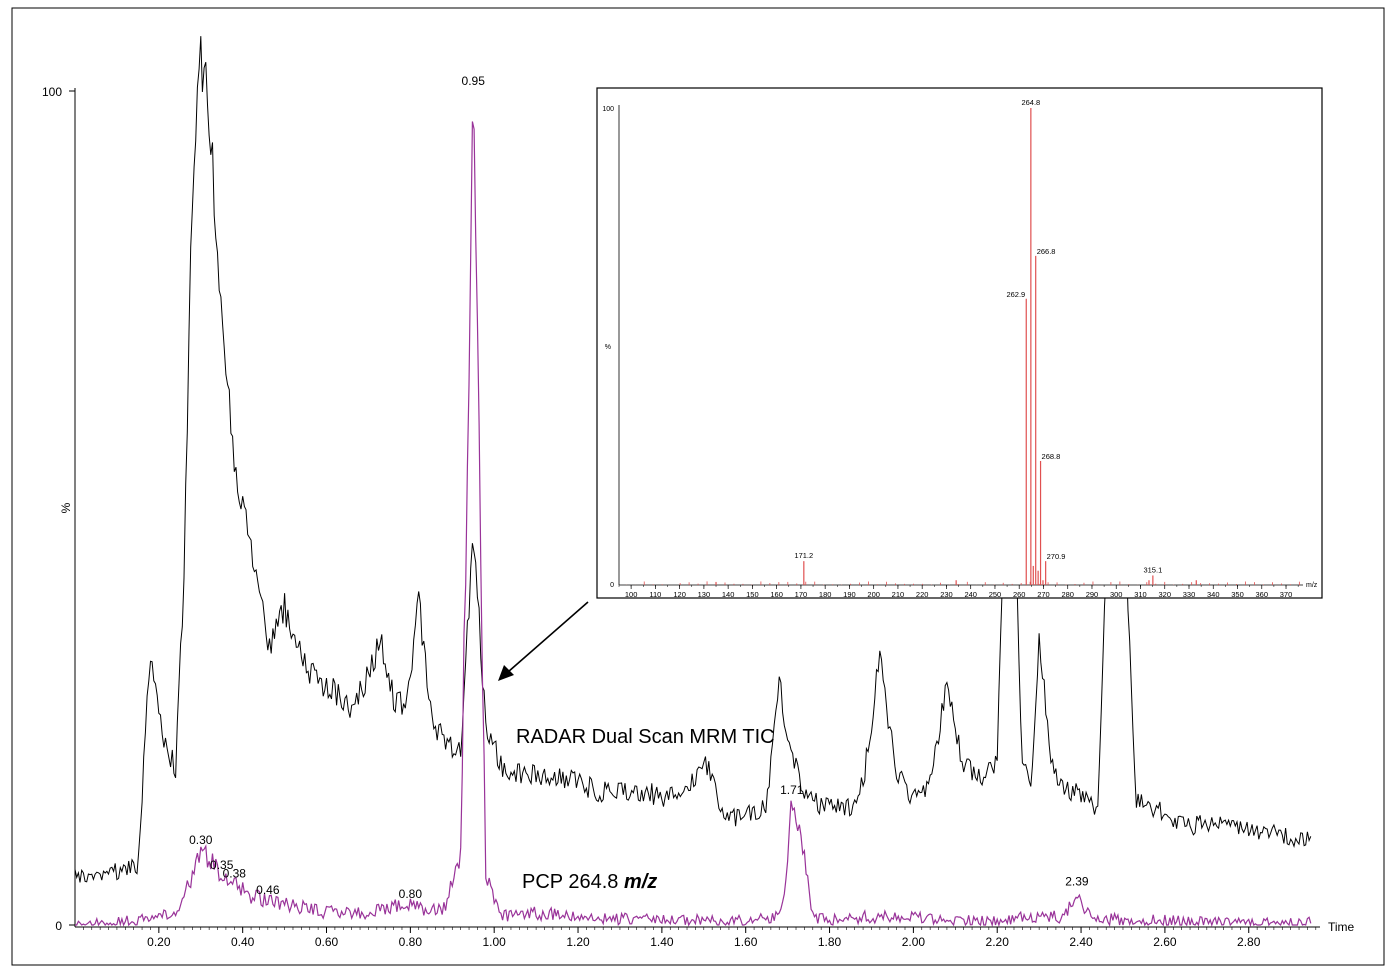 This screenshot has height=967, width=1386. I want to click on peak-label: 2.39, so click(1077, 882).